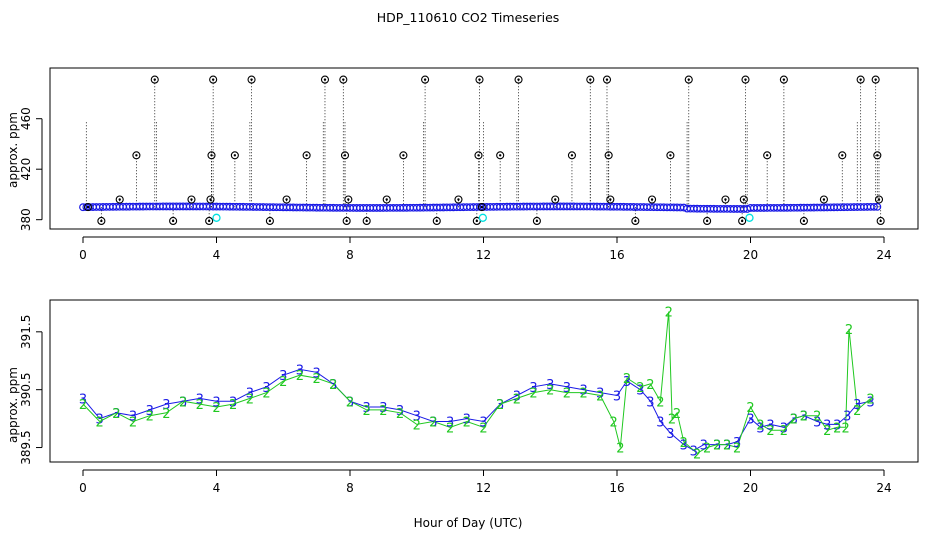 The height and width of the screenshot is (540, 936). I want to click on x-tick-label: 4, so click(217, 255).